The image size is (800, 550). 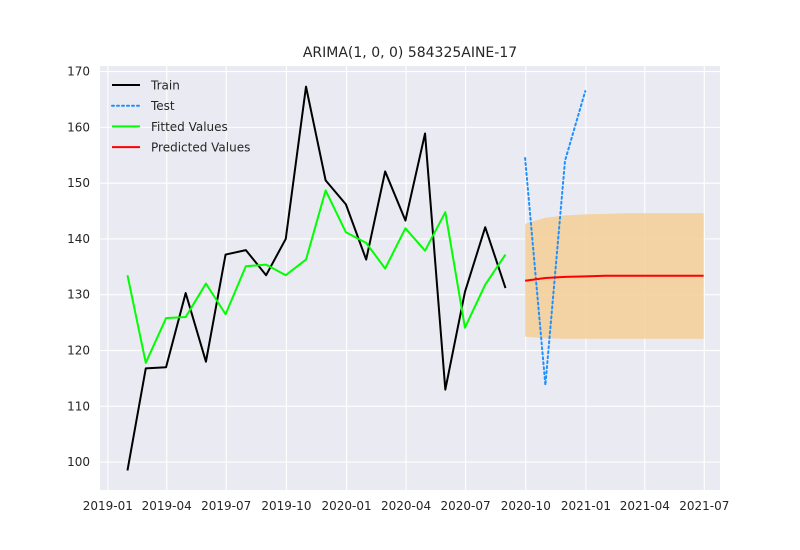 What do you see at coordinates (189, 127) in the screenshot?
I see `legend-label-fitted-values: Fitted Values` at bounding box center [189, 127].